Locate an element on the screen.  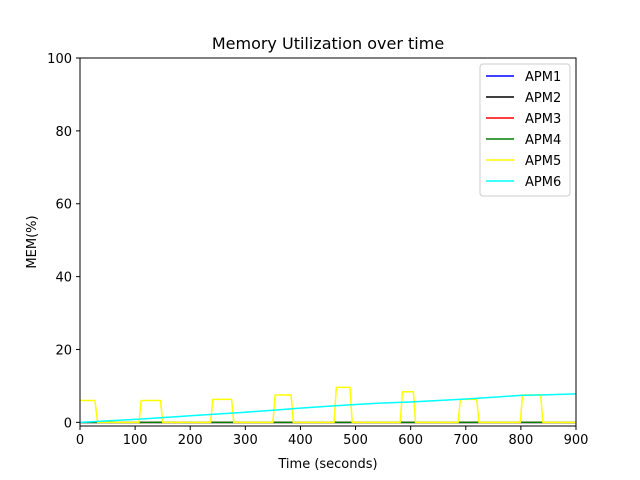
x-tick-label: 400 is located at coordinates (300, 440).